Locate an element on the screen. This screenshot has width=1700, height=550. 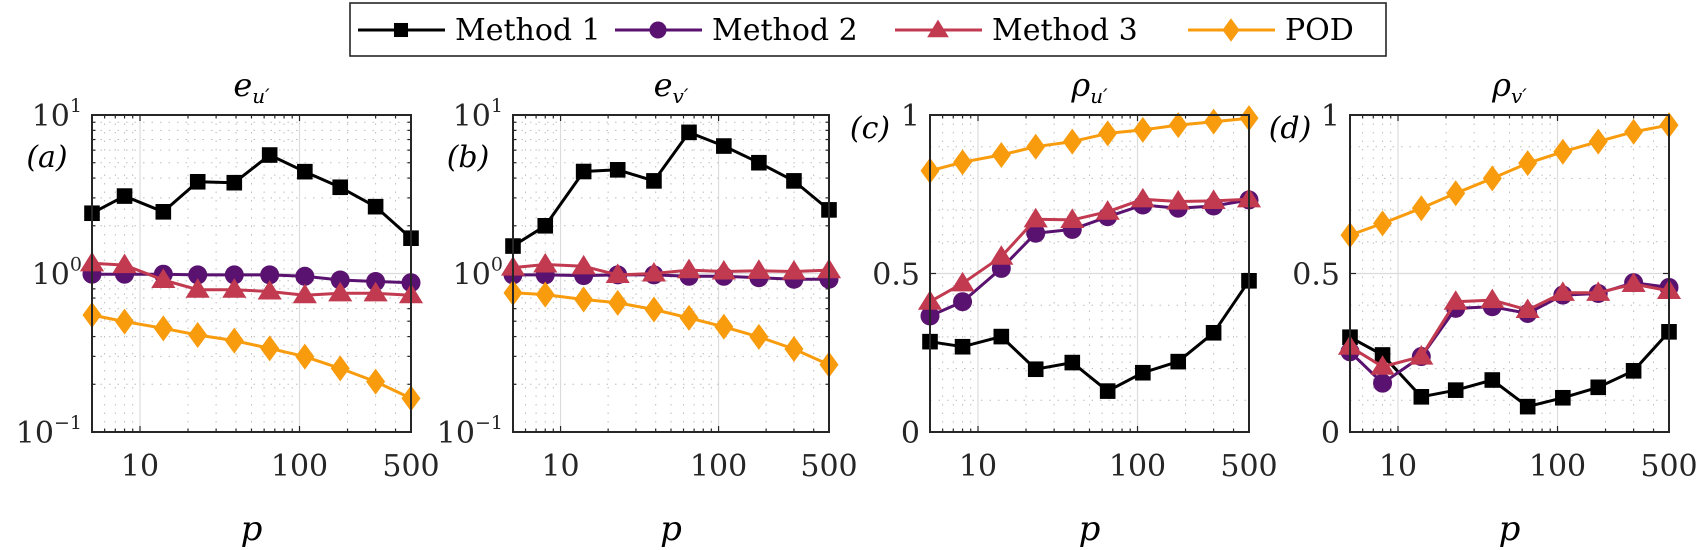
panel-tag: (d) is located at coordinates (1290, 128).